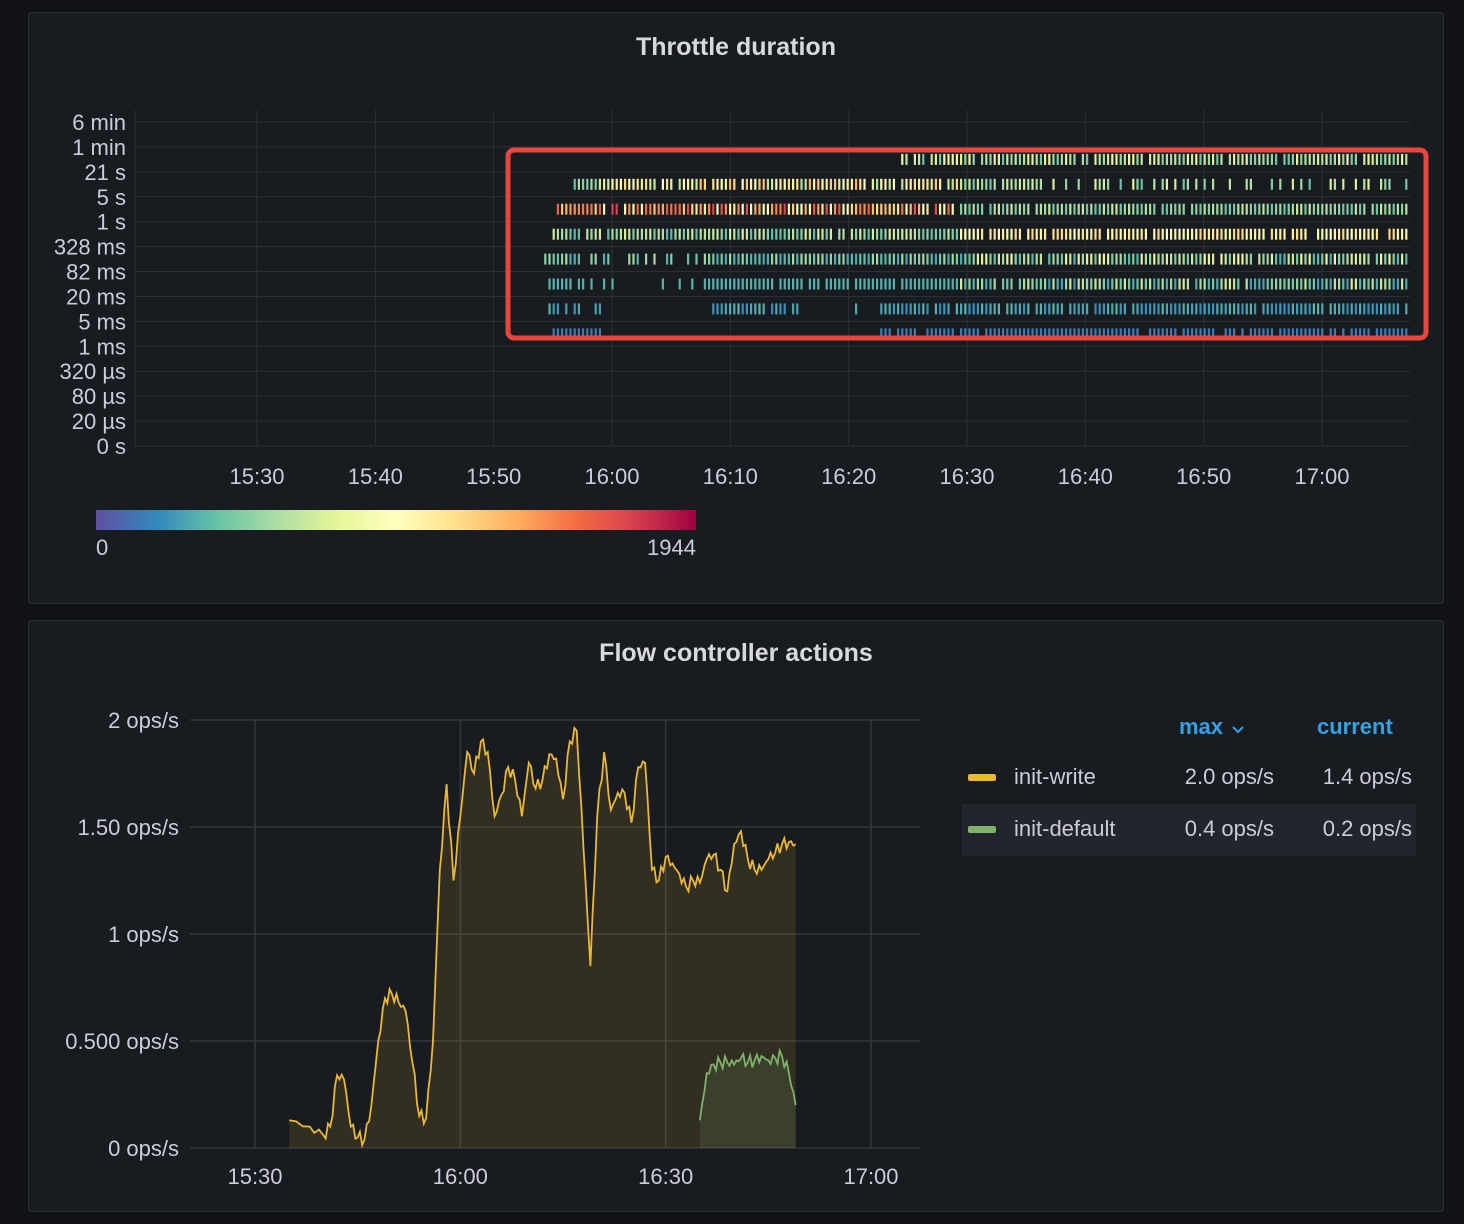 Image resolution: width=1464 pixels, height=1224 pixels. Describe the element at coordinates (1189, 778) in the screenshot. I see `legend-row-init-write: init-write 2.0 ops/s 1.4 ops/s` at that location.